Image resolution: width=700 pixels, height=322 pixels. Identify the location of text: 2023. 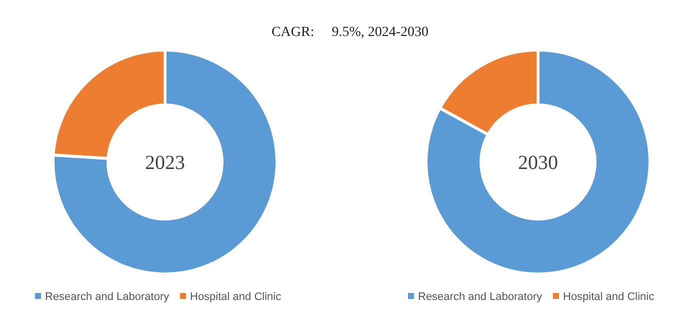
(165, 163).